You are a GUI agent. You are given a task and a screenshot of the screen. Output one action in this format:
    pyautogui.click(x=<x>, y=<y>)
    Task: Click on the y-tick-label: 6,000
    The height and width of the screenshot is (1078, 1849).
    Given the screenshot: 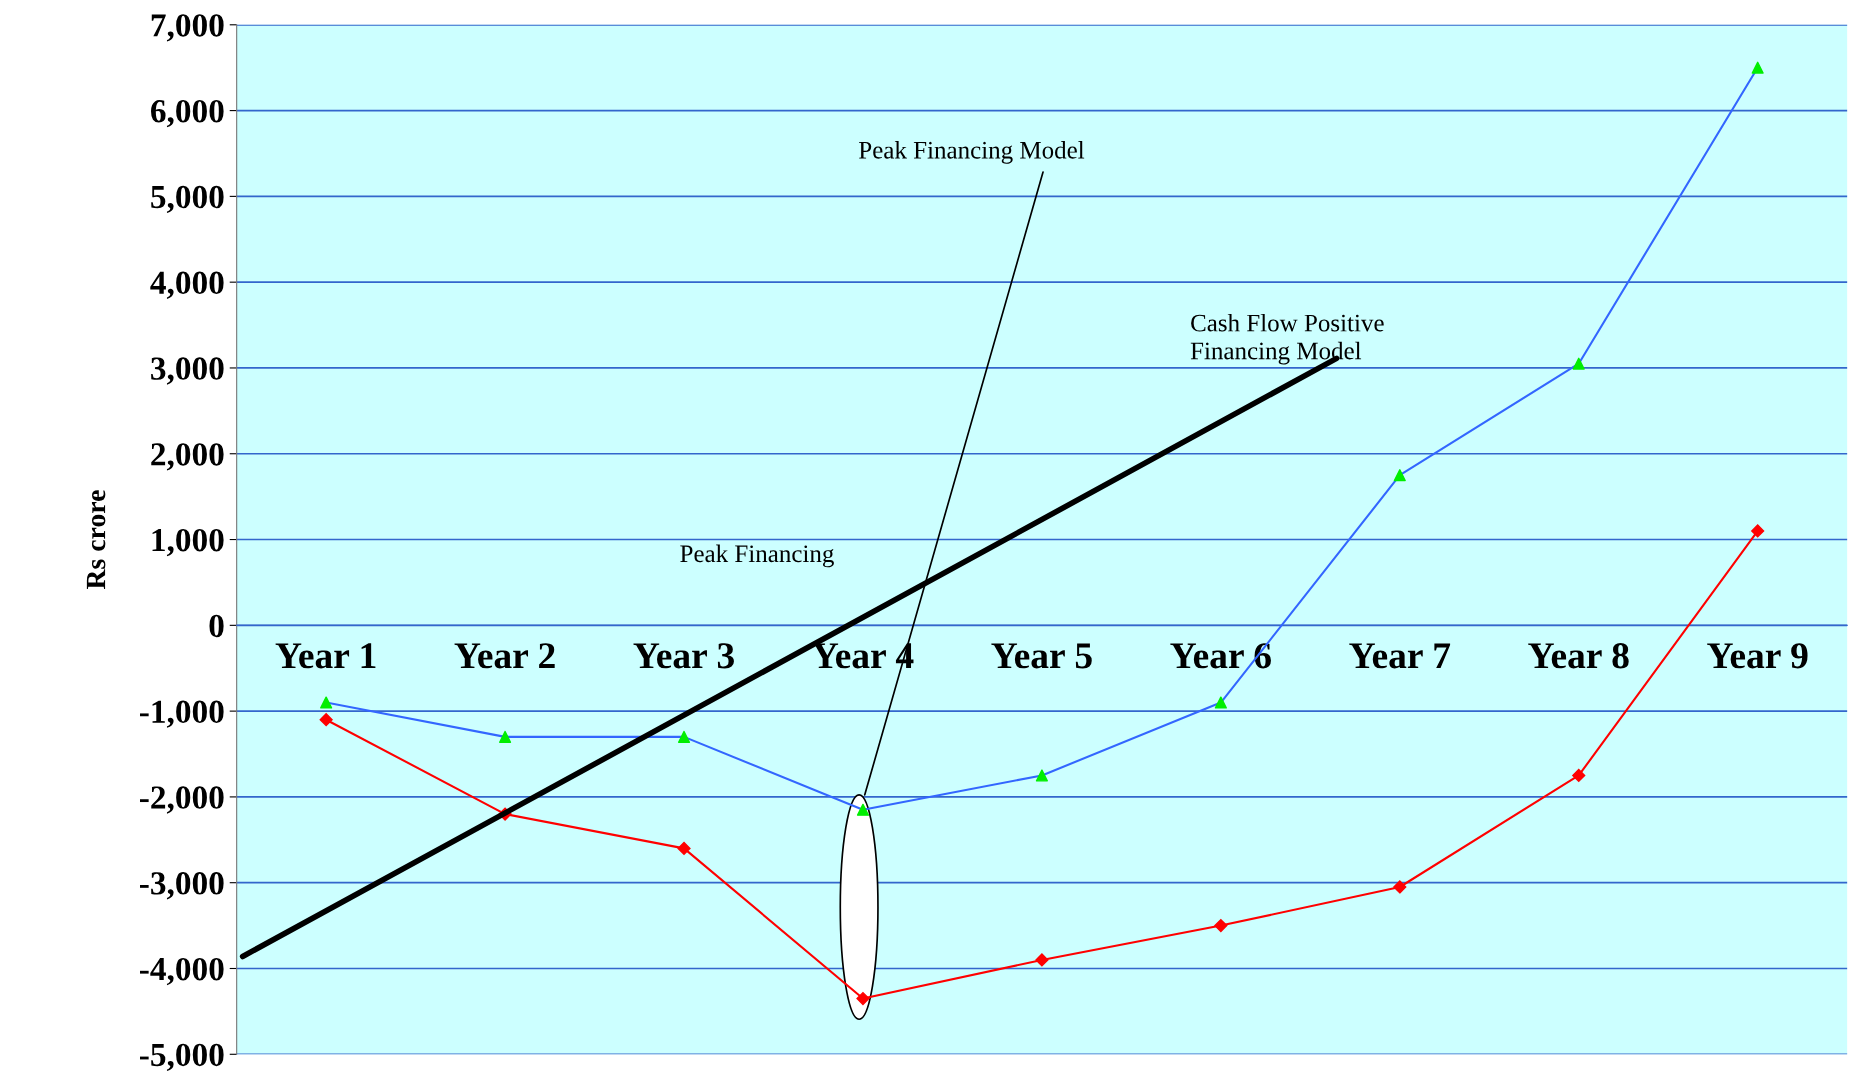 What is the action you would take?
    pyautogui.click(x=187, y=113)
    